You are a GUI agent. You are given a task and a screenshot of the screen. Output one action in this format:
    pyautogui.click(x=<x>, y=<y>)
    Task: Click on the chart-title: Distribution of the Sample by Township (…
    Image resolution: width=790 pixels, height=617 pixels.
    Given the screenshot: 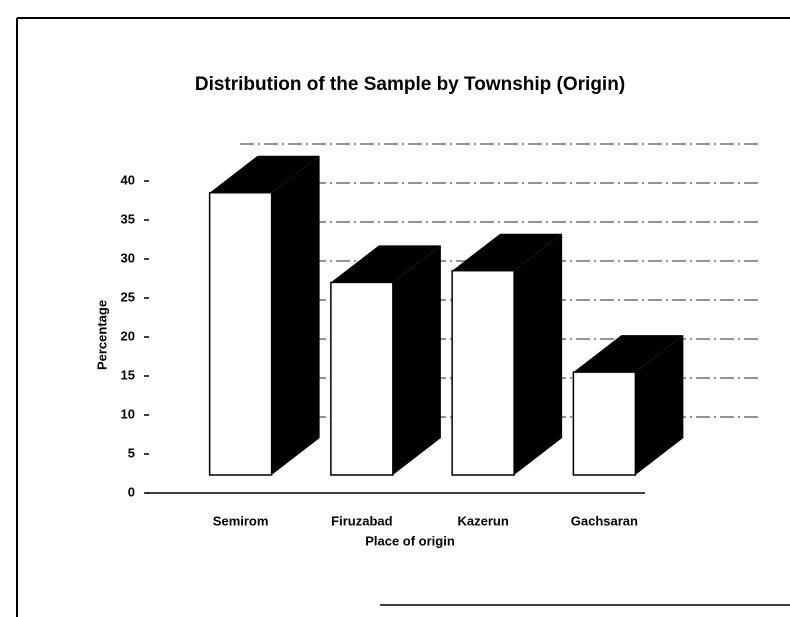 What is the action you would take?
    pyautogui.click(x=410, y=84)
    